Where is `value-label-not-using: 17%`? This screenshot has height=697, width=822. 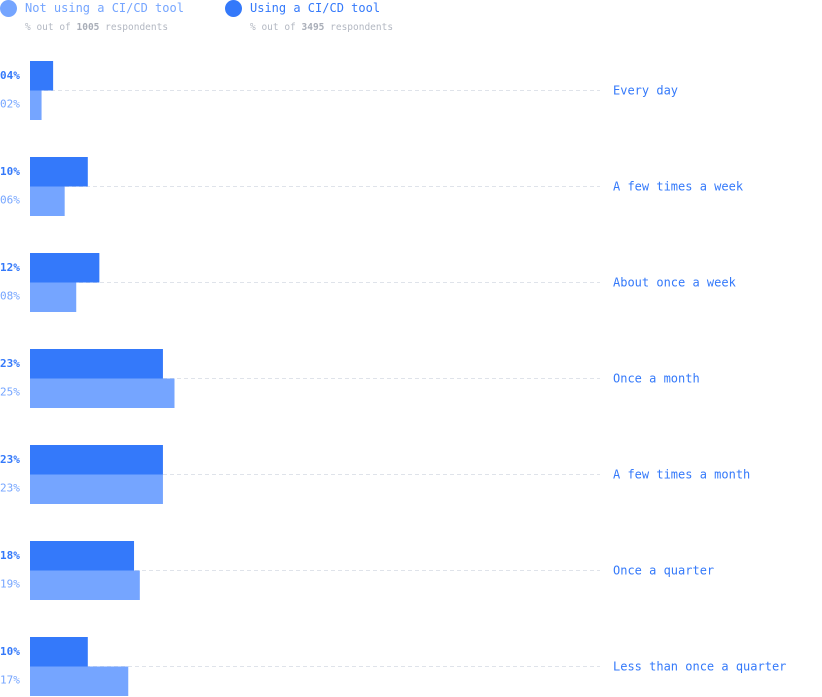 value-label-not-using: 17% is located at coordinates (10, 680).